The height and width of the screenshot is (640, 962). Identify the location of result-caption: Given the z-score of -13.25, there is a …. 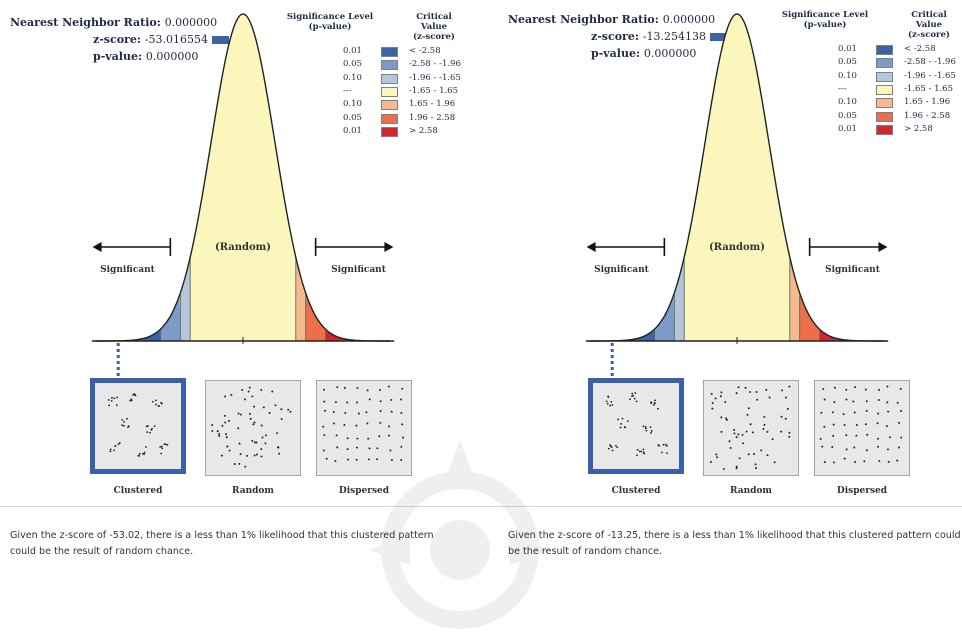
(734, 543).